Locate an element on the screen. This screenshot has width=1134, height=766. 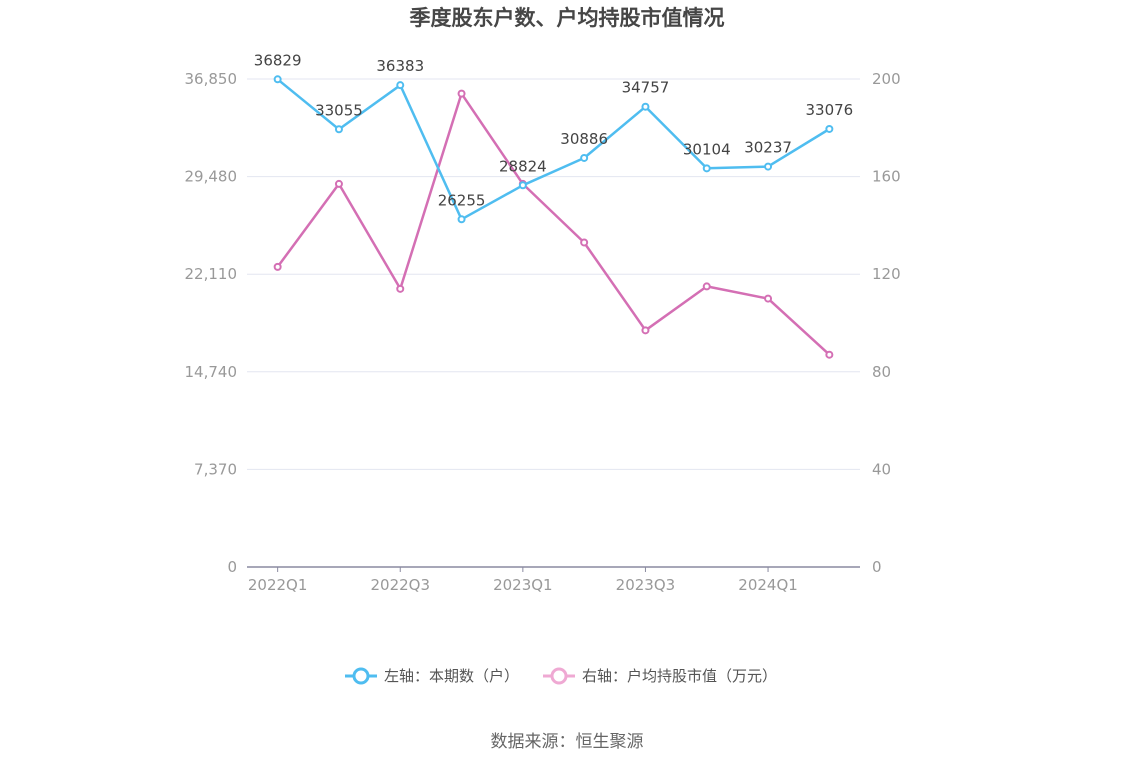
legend-item-right: 右轴：户均持股市值（万元） is located at coordinates (660, 676).